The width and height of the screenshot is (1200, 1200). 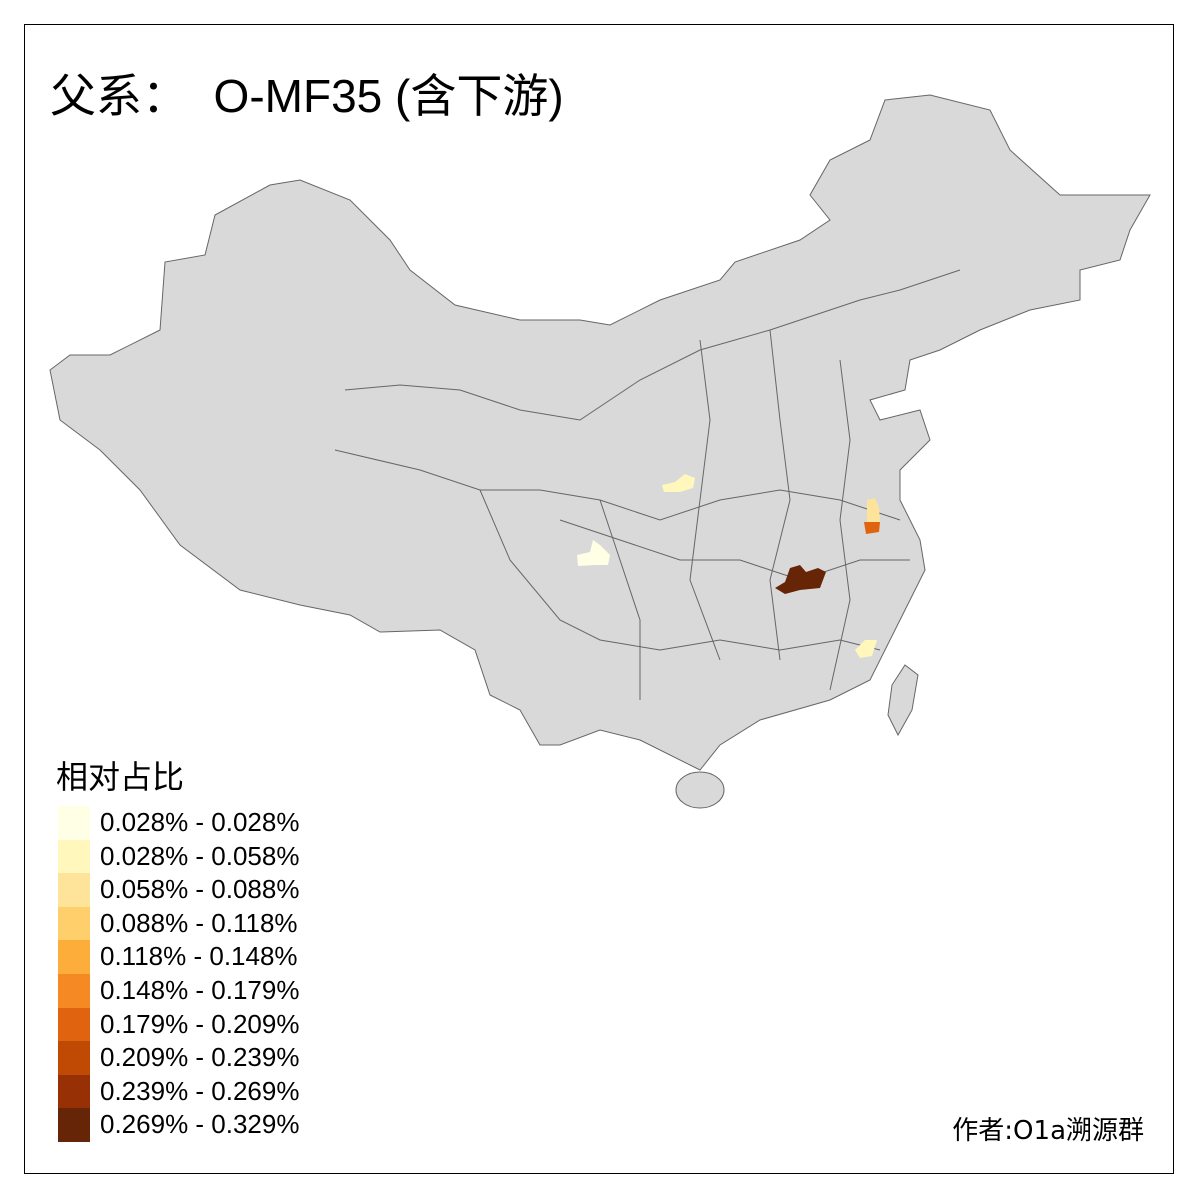 I want to click on region-jiangsu-north, so click(x=873, y=510).